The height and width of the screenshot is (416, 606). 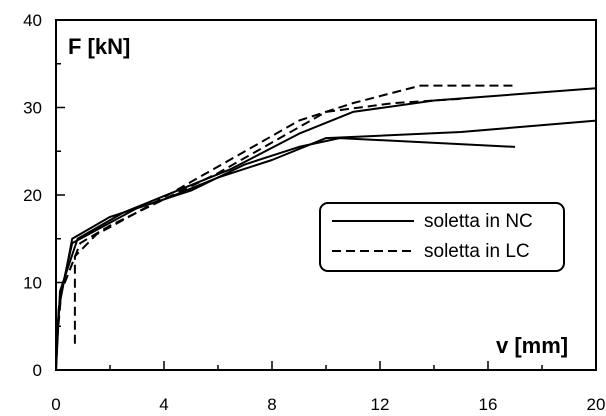 I want to click on y-tick-label: 0, so click(x=37, y=370).